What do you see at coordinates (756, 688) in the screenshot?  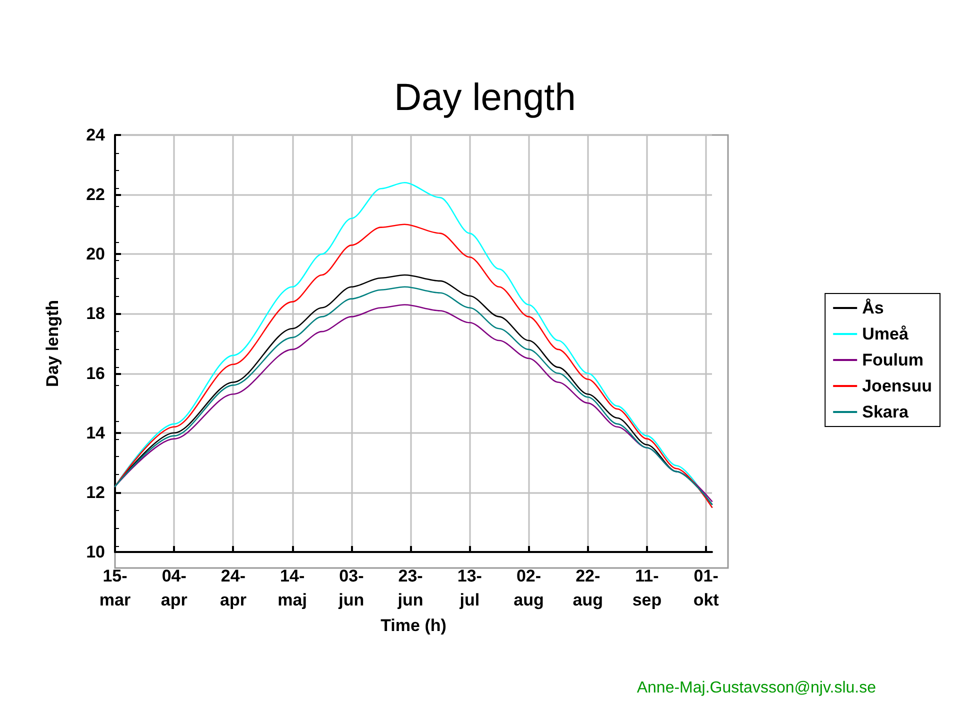 I see `text: Anne-Maj.Gustavsson@njv.slu.se` at bounding box center [756, 688].